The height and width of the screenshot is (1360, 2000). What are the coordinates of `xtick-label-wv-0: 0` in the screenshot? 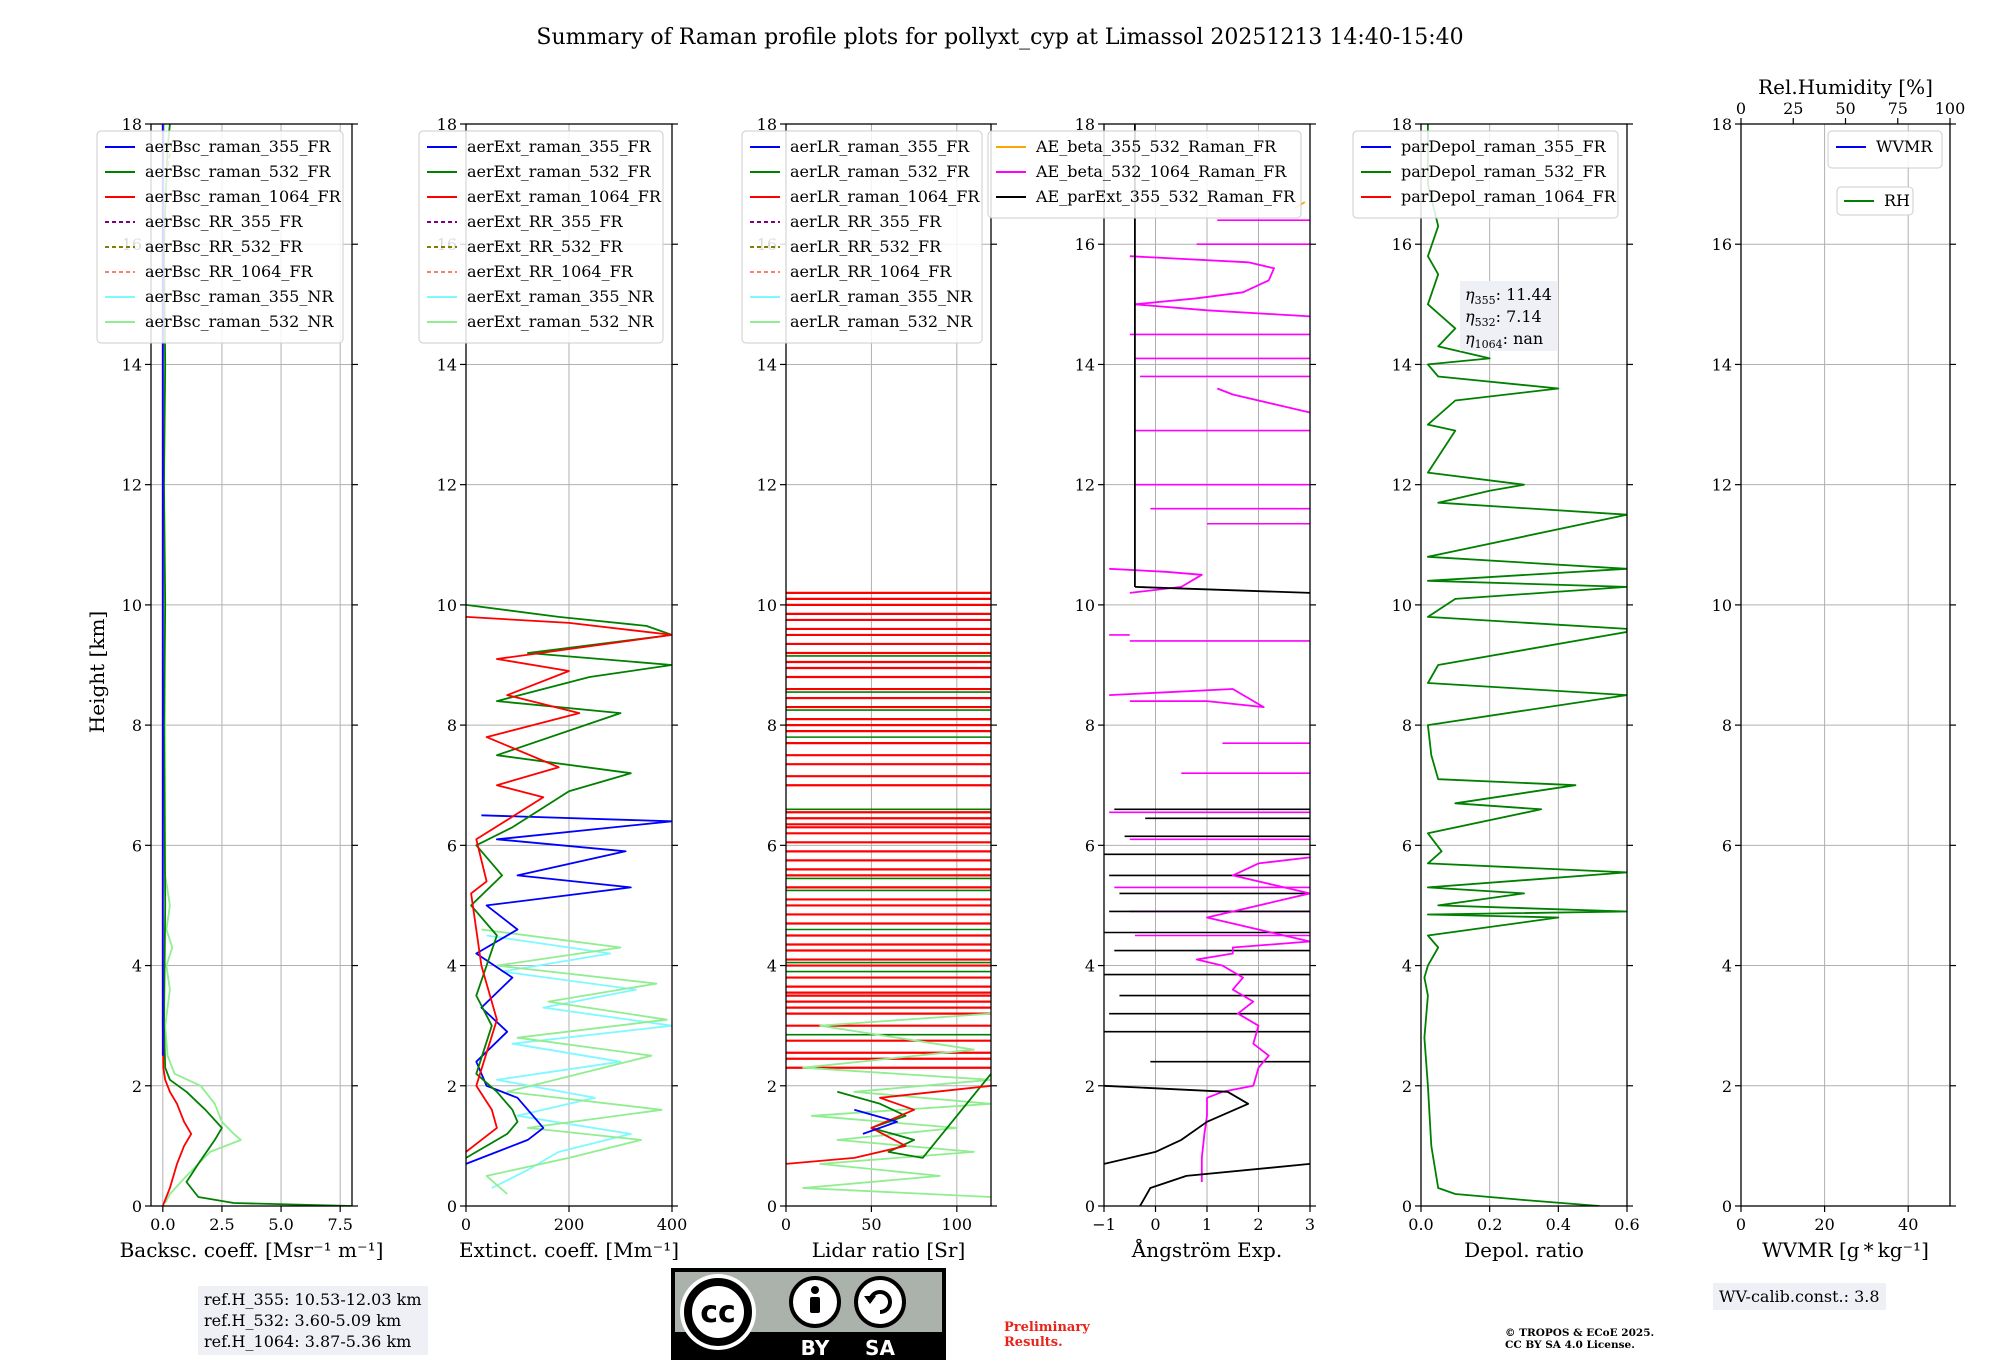 It's located at (1741, 1224).